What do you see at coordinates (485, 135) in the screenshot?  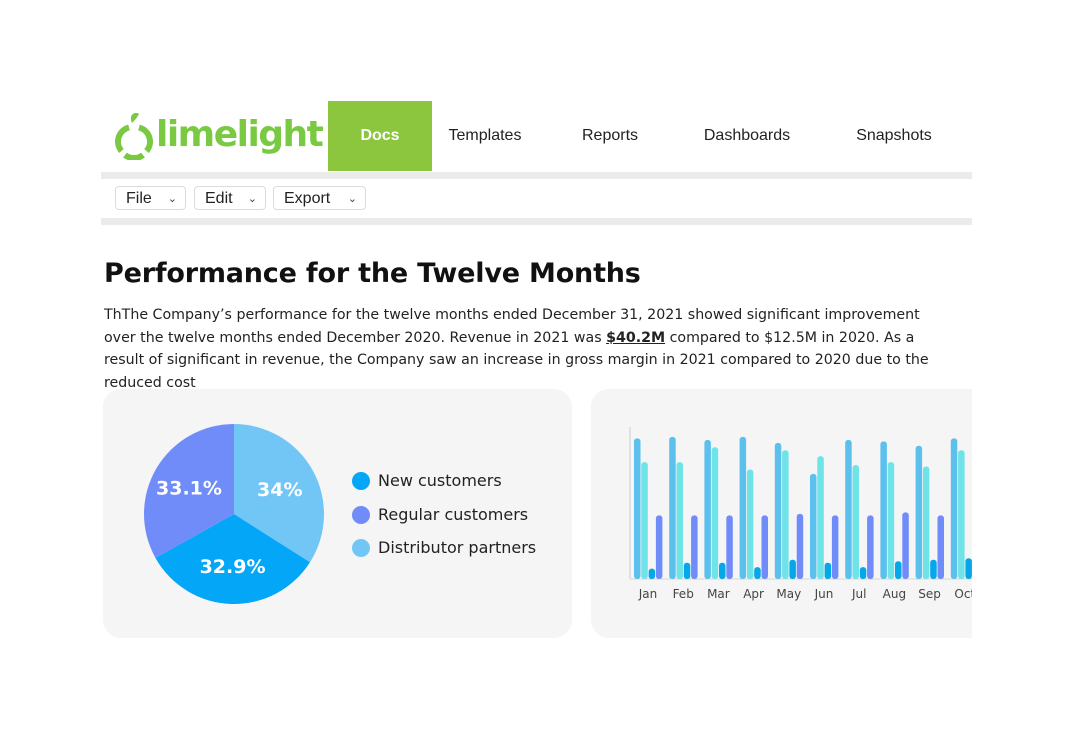 I see `tab-templates: Templates` at bounding box center [485, 135].